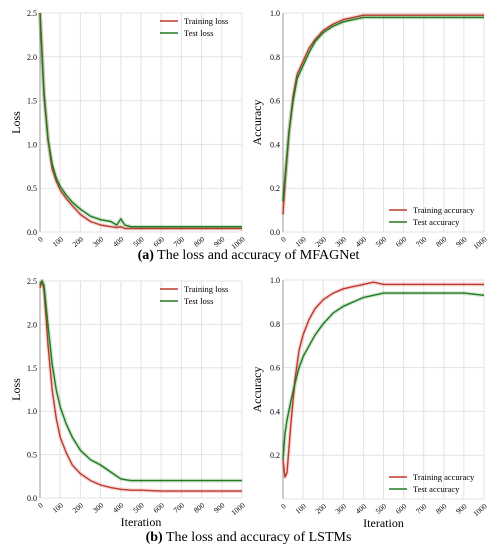 Image resolution: width=497 pixels, height=550 pixels. I want to click on lstm-accuracy-xtick-label: 800, so click(441, 508).